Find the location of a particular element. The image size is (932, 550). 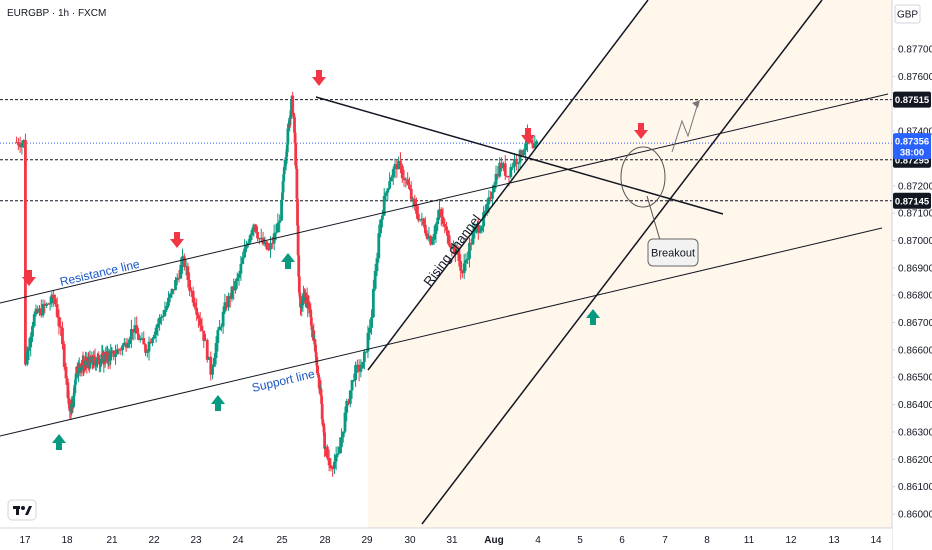

logo-badge is located at coordinates (22, 510).